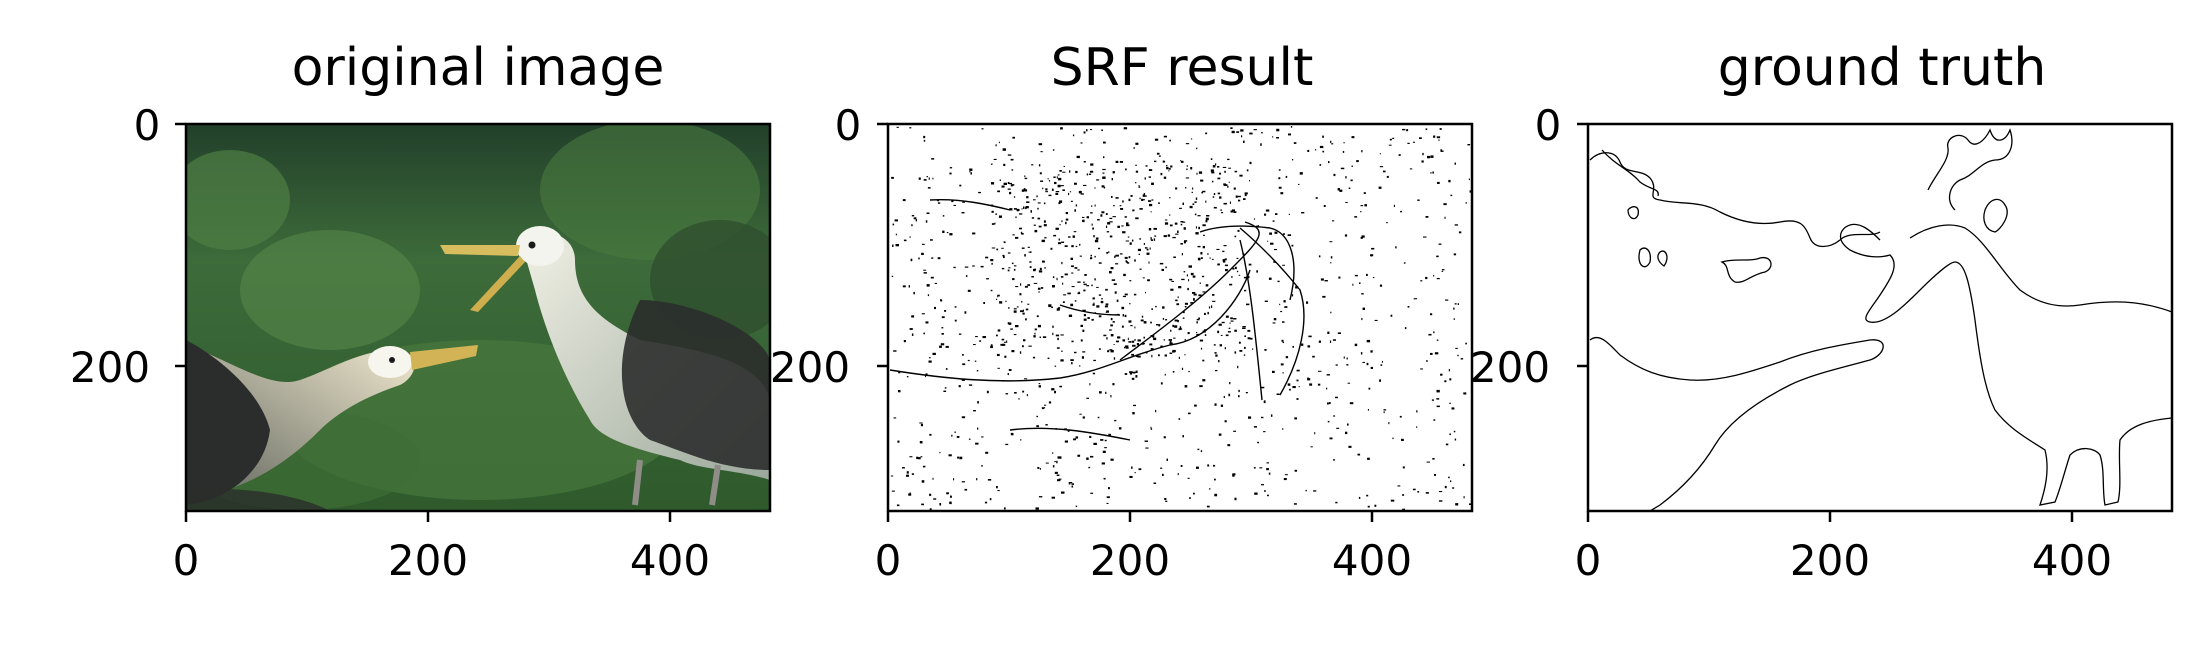 The image size is (2212, 645). Describe the element at coordinates (1182, 68) in the screenshot. I see `panel-title: SRF result` at that location.